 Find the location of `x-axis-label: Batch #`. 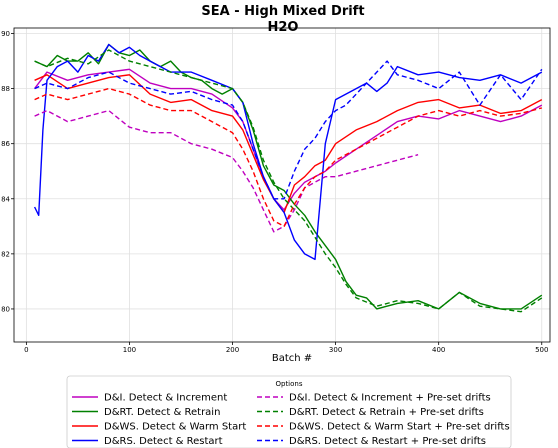

x-axis-label: Batch # is located at coordinates (292, 358).